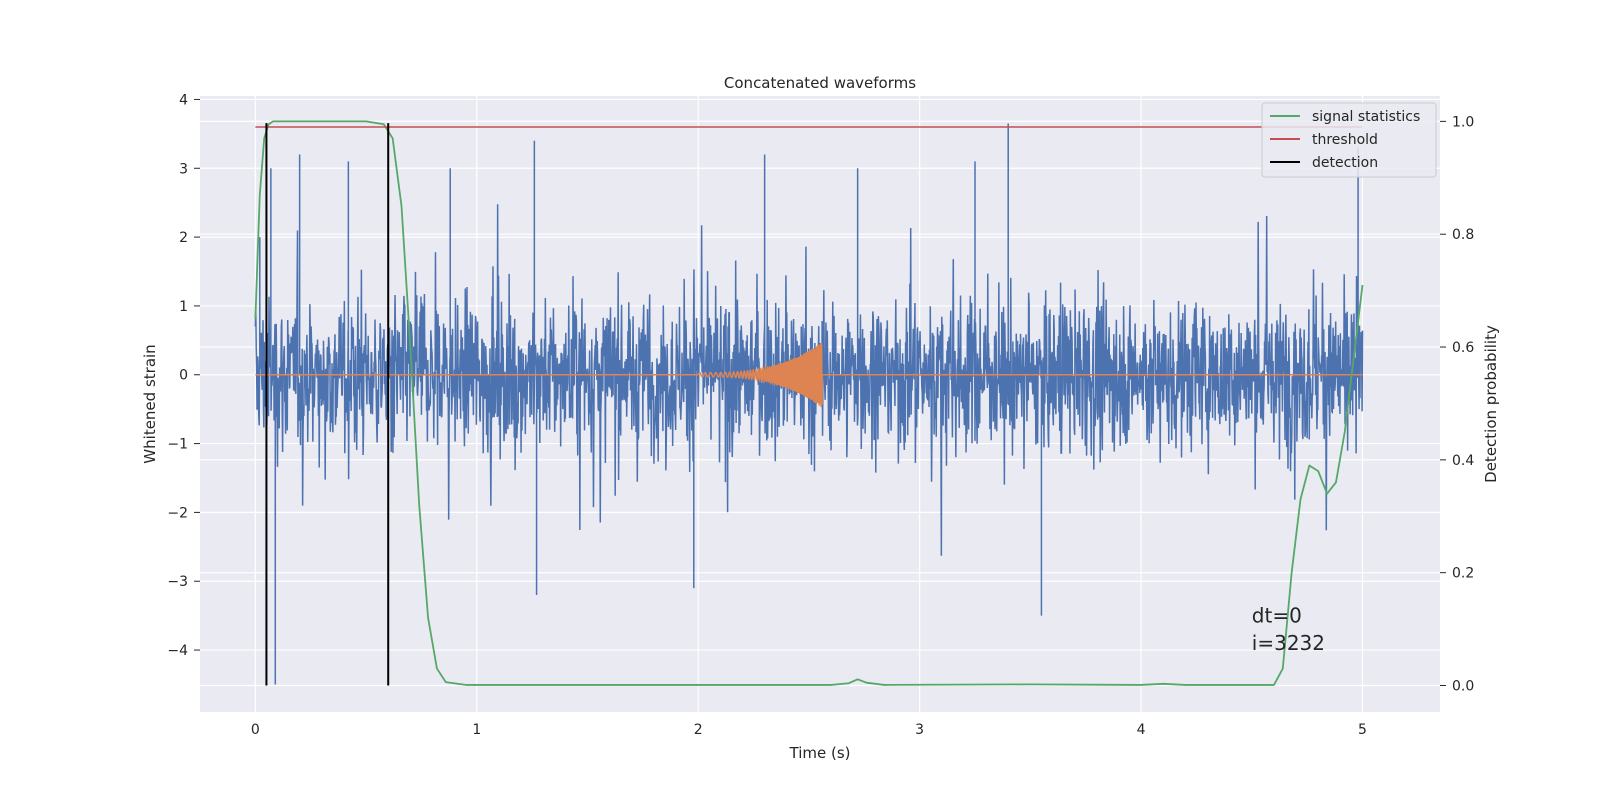  I want to click on x-tick-label: 5, so click(1362, 730).